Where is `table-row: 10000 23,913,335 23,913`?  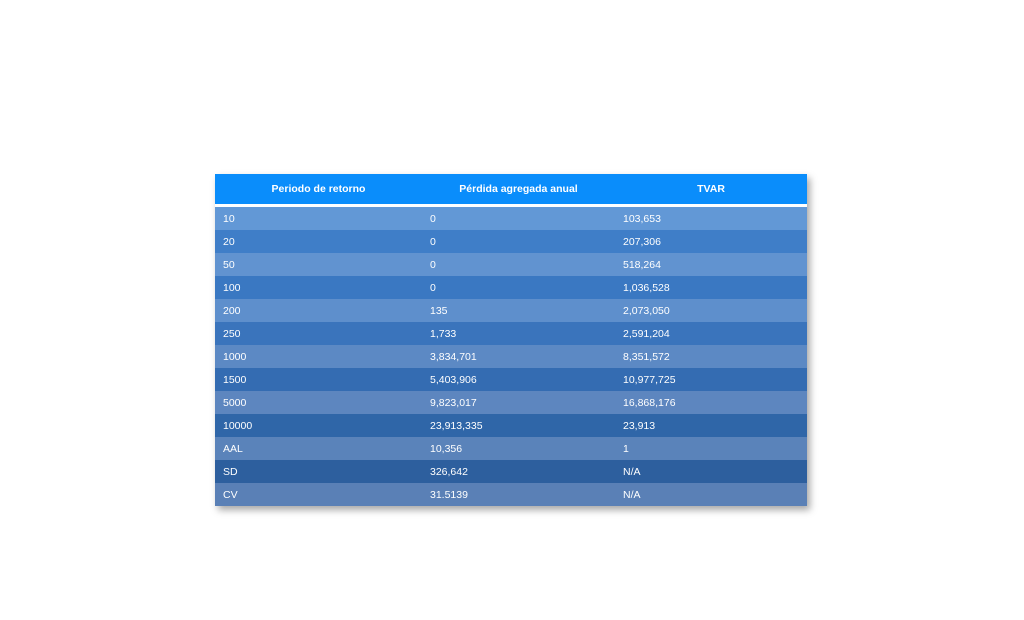
table-row: 10000 23,913,335 23,913 is located at coordinates (511, 425).